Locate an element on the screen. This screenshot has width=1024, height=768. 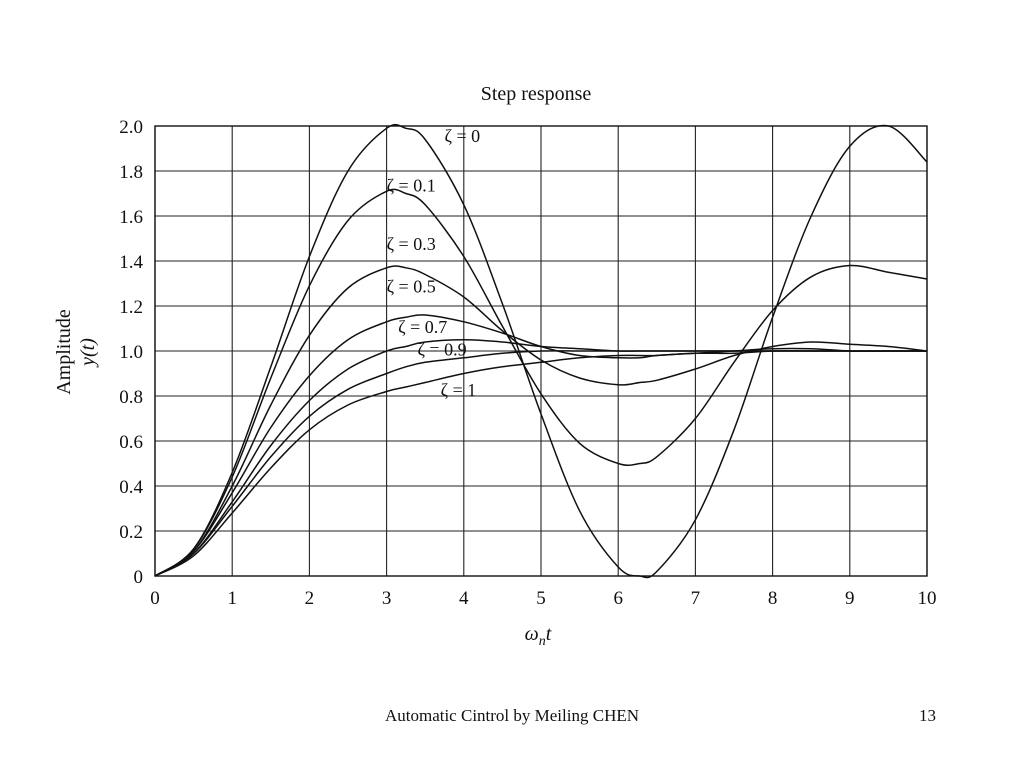
page-number: 13 is located at coordinates (927, 715).